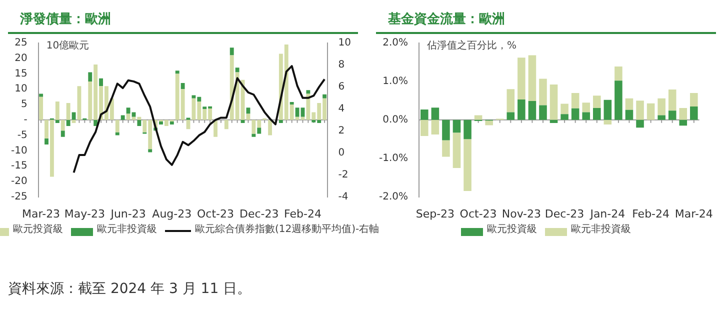 The image size is (725, 324). What do you see at coordinates (343, 196) in the screenshot?
I see `y2-tick-label: -4` at bounding box center [343, 196].